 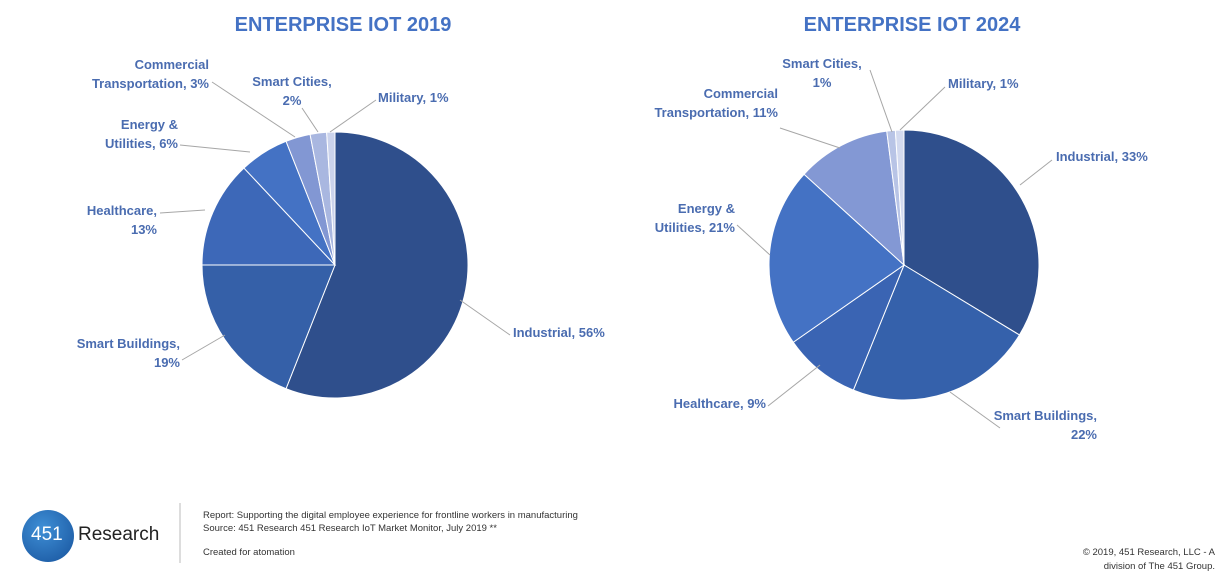 I want to click on footer-copyright: division of The 451 Group., so click(x=1159, y=566).